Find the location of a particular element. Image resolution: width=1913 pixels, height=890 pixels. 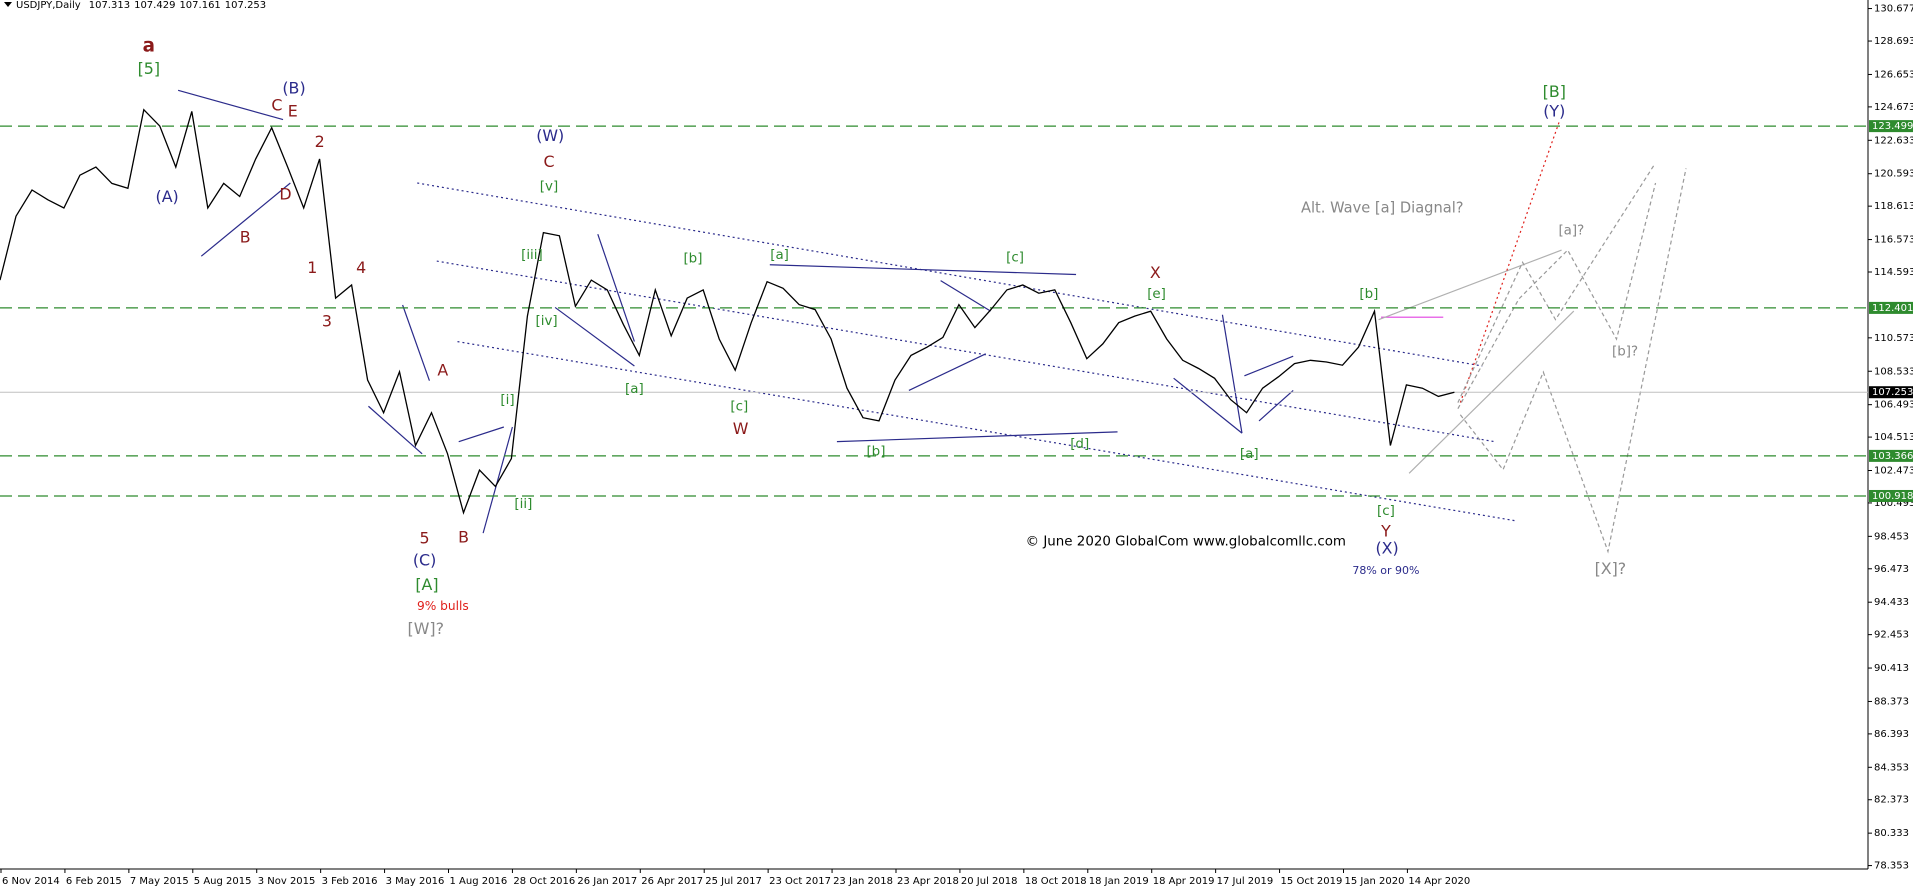

x-tick-label: 6 Nov 2014 is located at coordinates (31, 881).